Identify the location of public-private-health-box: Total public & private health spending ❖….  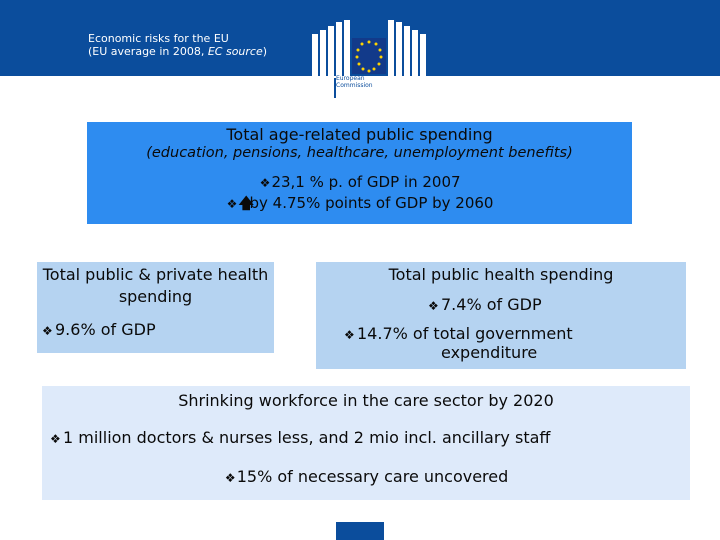
(155, 307).